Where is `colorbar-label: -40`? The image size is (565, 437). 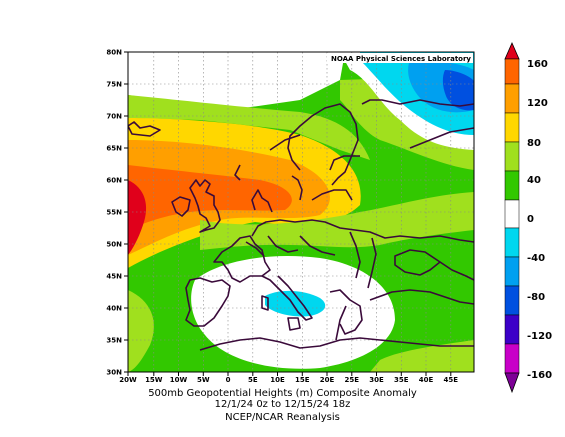
colorbar-label: -40 is located at coordinates (536, 258).